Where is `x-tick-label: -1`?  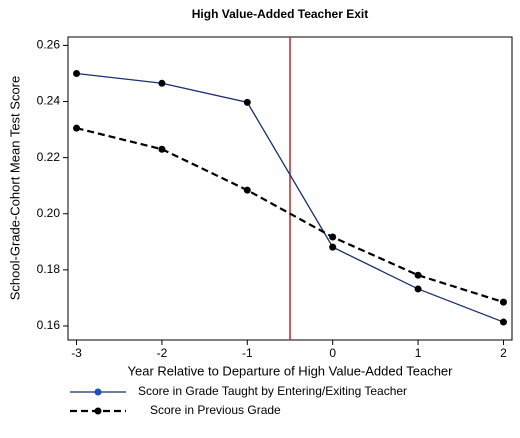
x-tick-label: -1 is located at coordinates (247, 353).